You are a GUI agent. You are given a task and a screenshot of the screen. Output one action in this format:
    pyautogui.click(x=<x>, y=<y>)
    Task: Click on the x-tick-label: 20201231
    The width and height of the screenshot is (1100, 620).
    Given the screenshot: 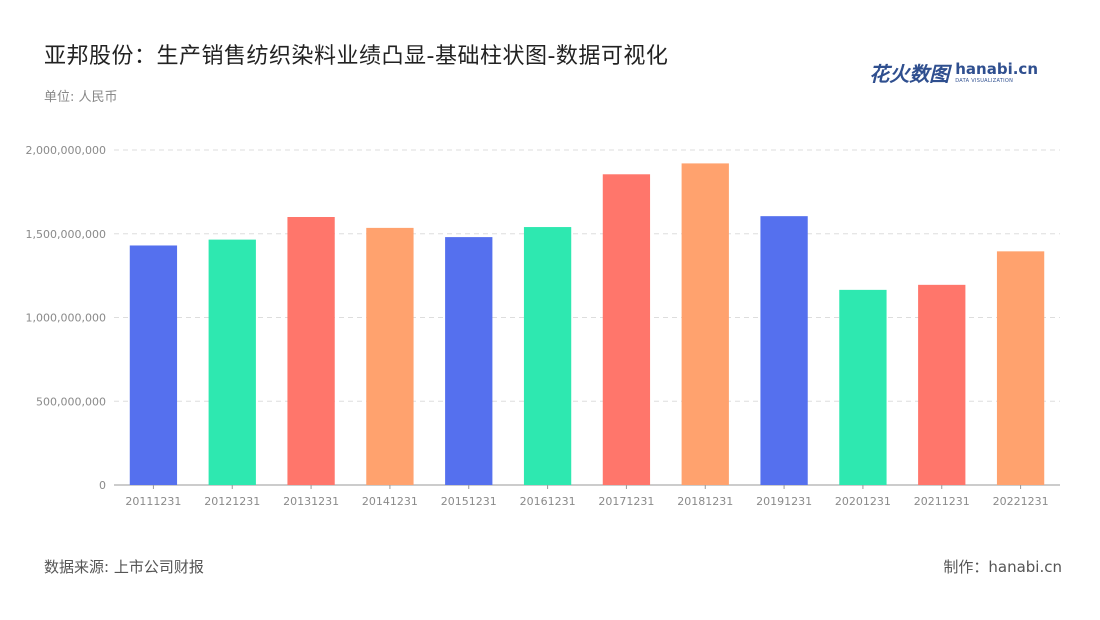 What is the action you would take?
    pyautogui.click(x=863, y=501)
    